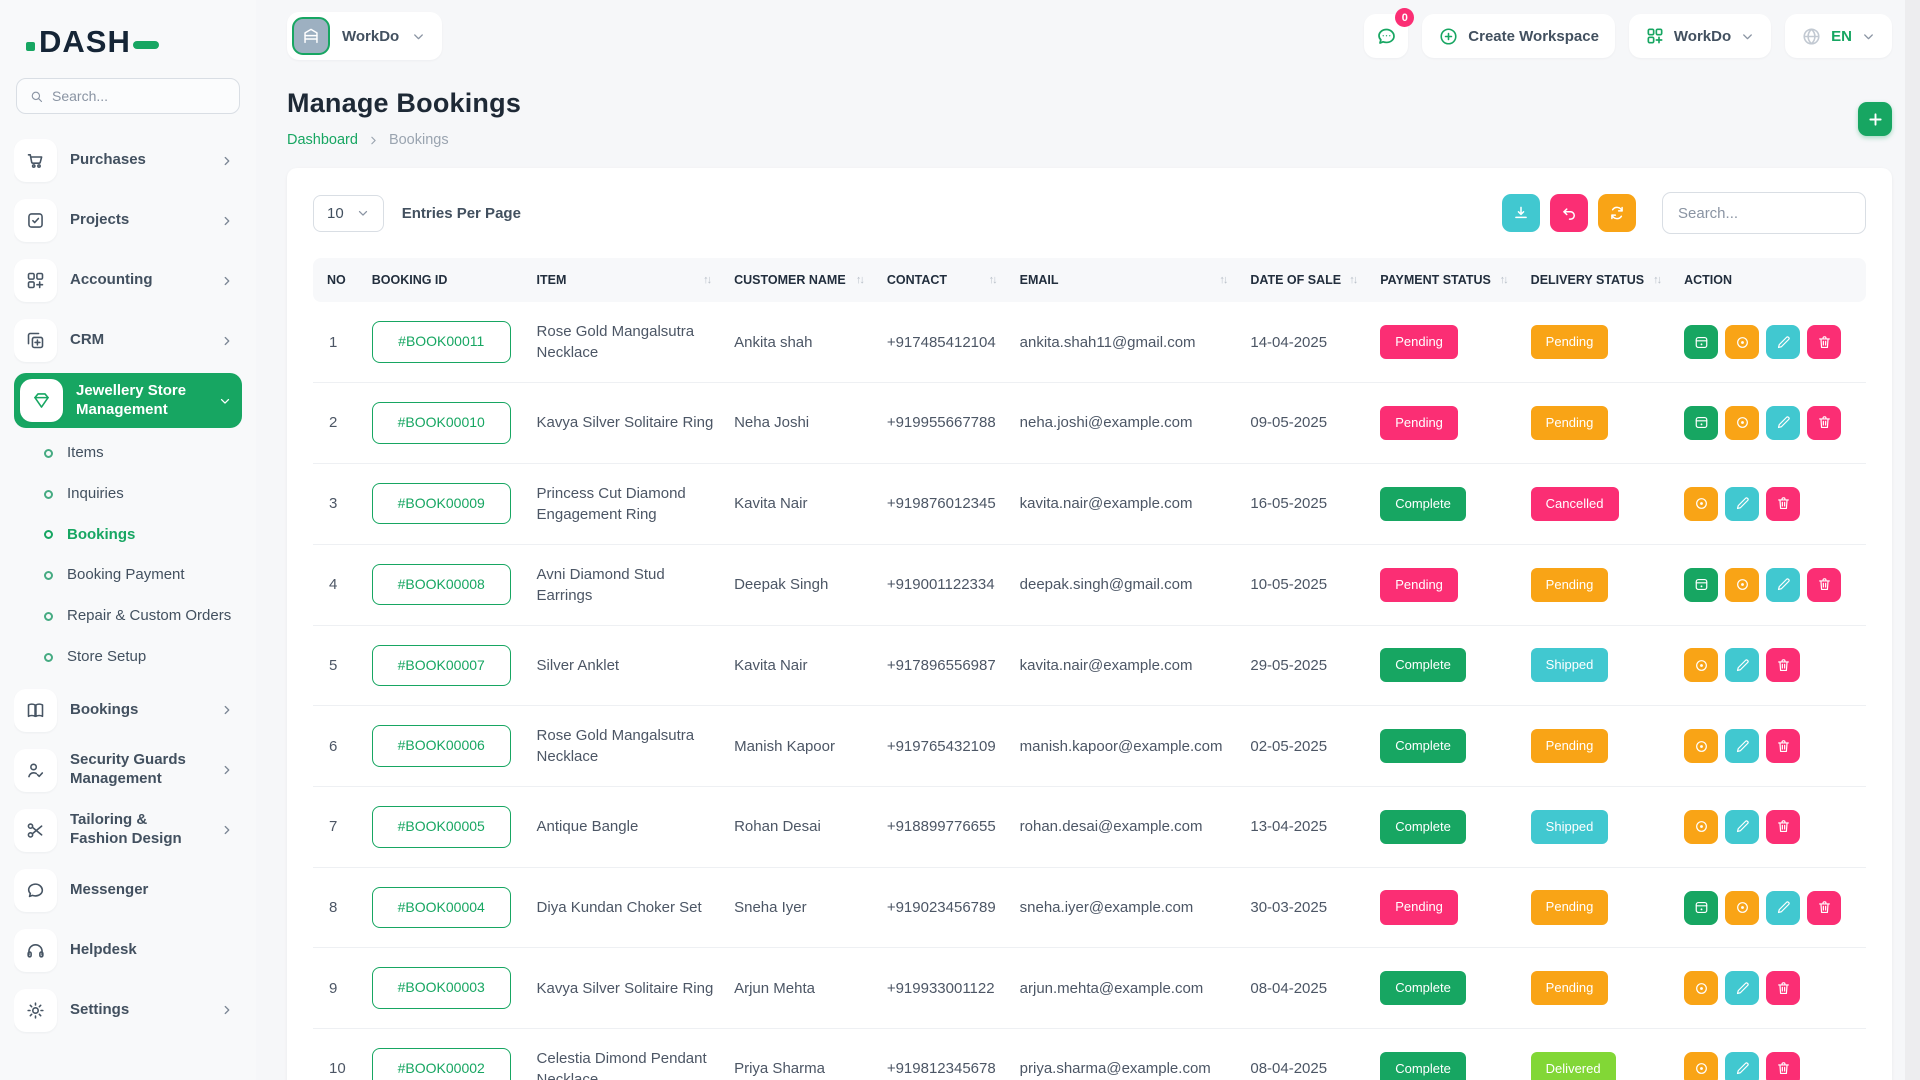 This screenshot has height=1080, width=1920. What do you see at coordinates (95, 493) in the screenshot?
I see `sidebar-subitem-label: Inquiries` at bounding box center [95, 493].